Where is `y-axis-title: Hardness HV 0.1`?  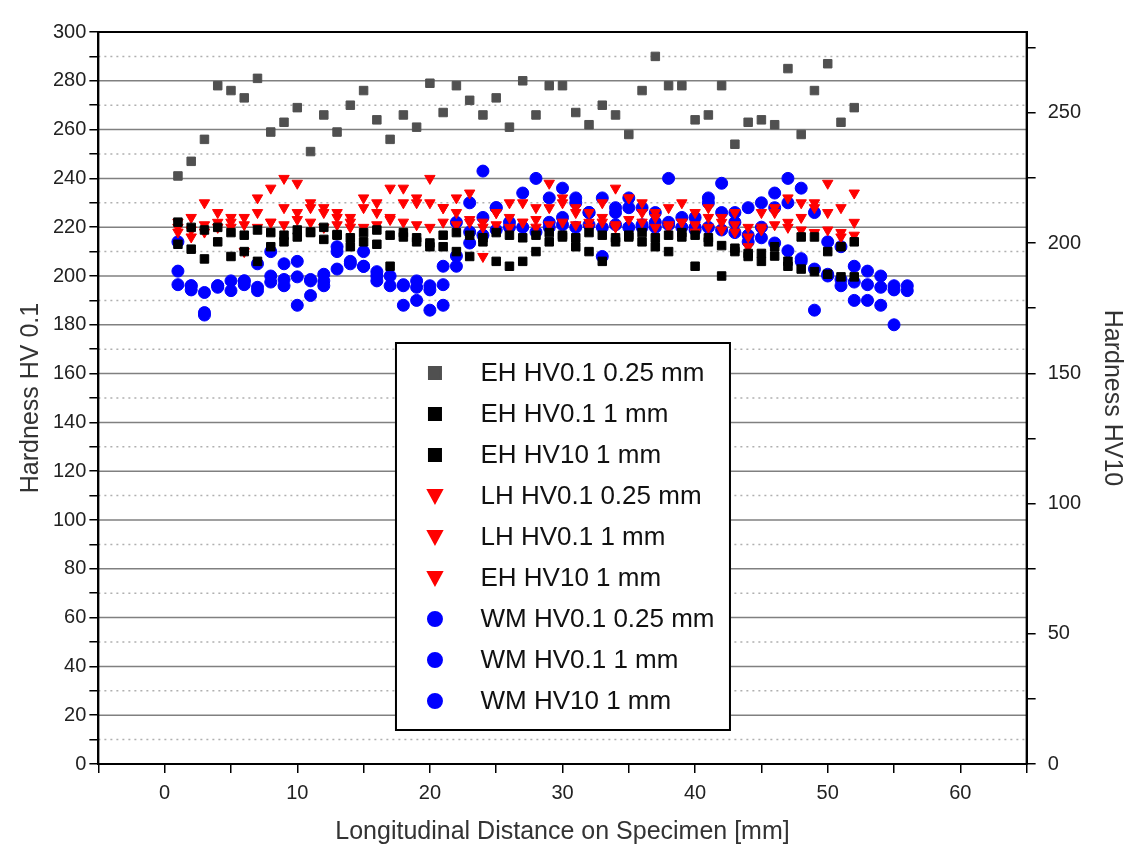
y-axis-title: Hardness HV 0.1 is located at coordinates (28, 398).